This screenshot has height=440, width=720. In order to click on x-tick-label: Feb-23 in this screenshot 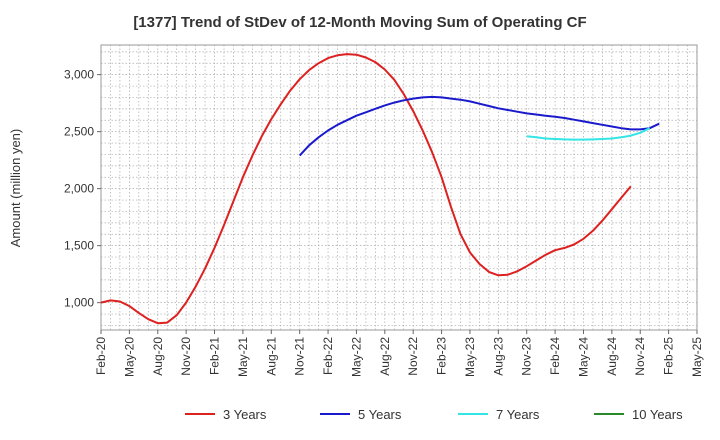, I will do `click(442, 356)`.